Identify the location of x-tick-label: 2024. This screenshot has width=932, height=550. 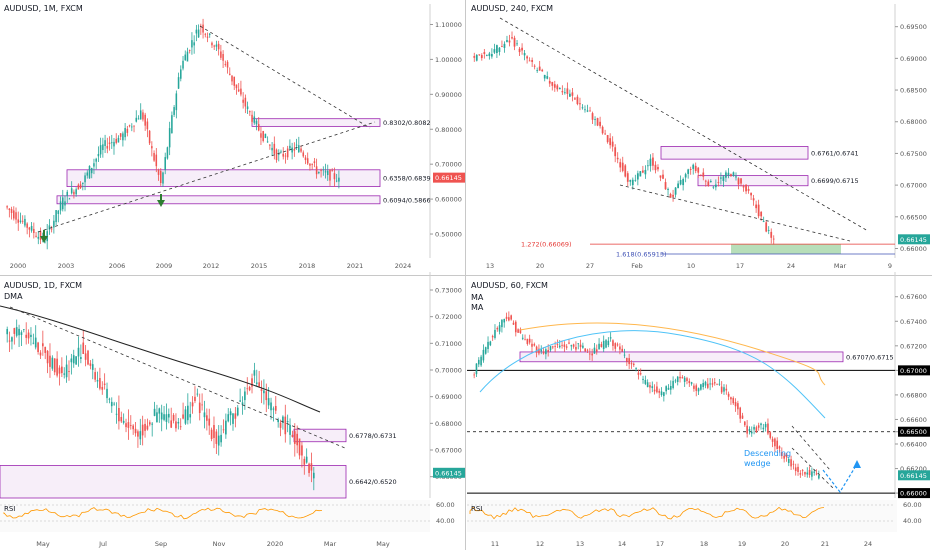
(403, 266).